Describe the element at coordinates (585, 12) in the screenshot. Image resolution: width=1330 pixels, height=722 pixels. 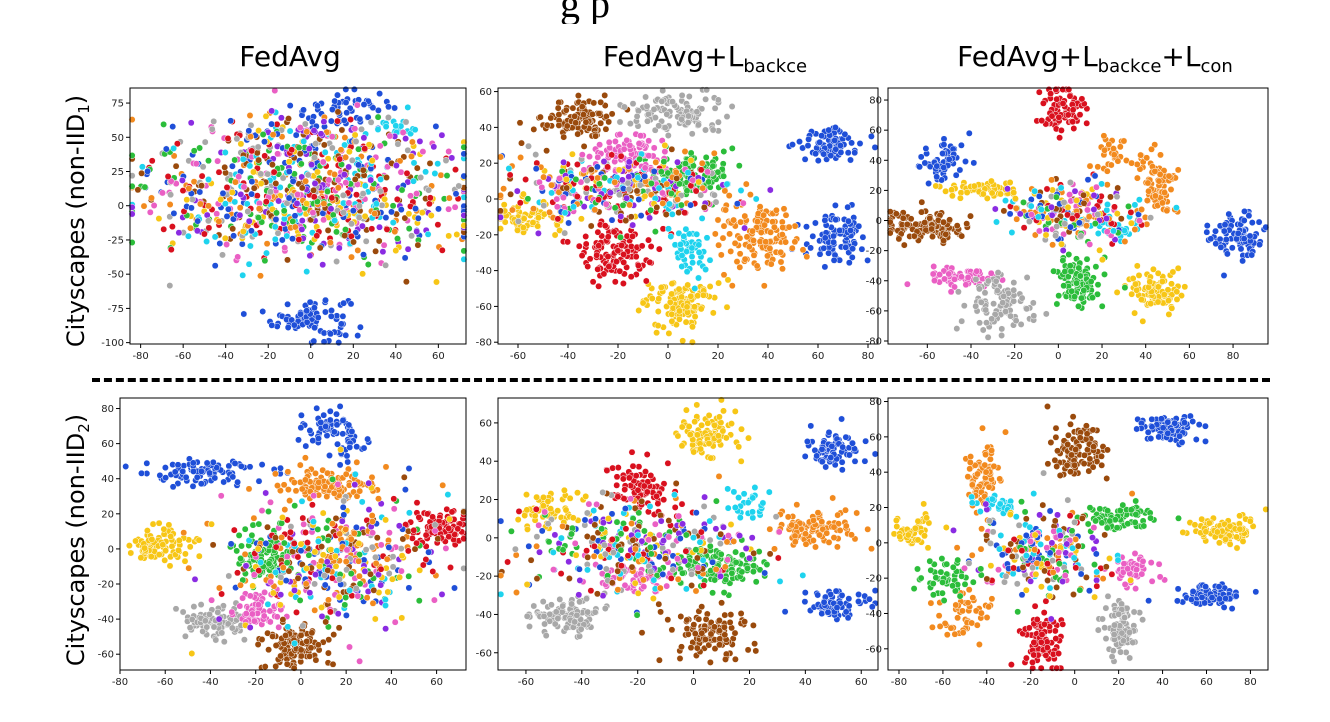
I see `figure-caption-fragment: g p` at that location.